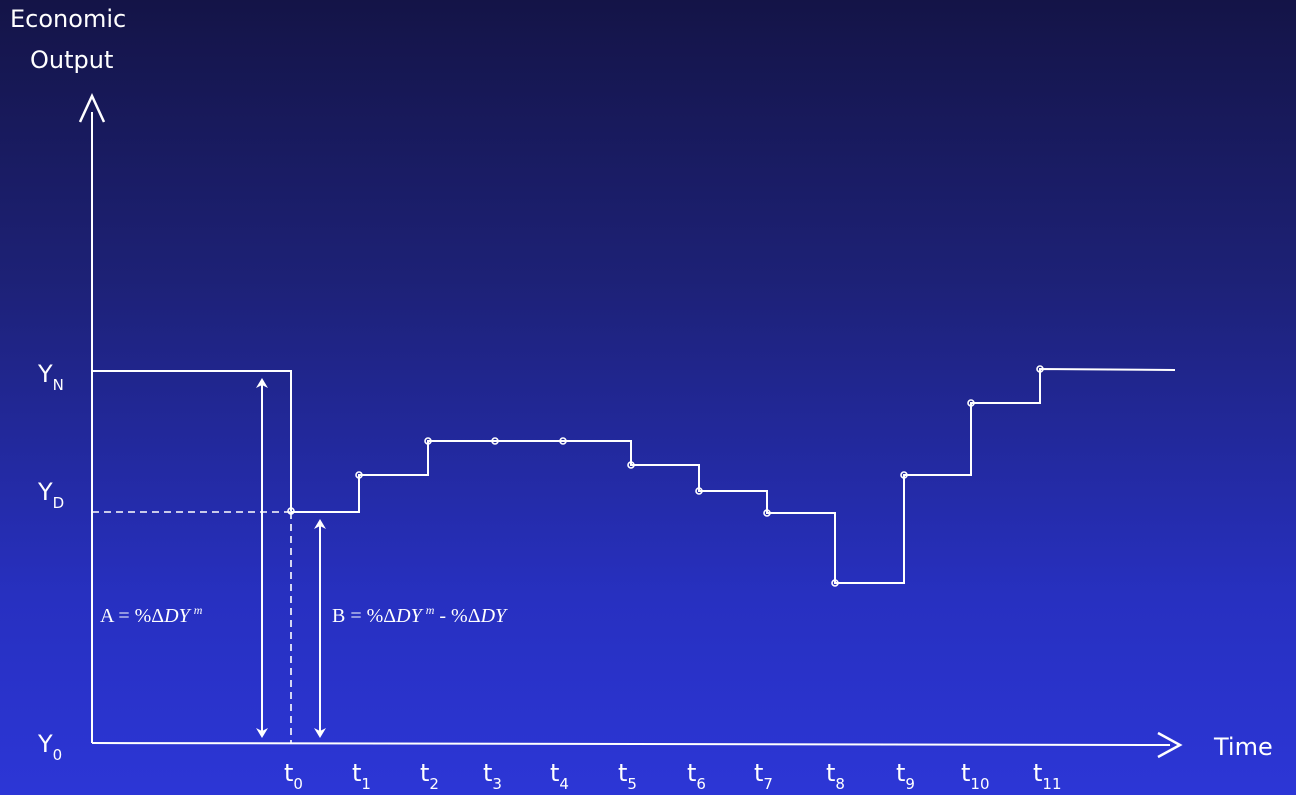  Describe the element at coordinates (1170, 745) in the screenshot. I see `x-axis-arrow-icon` at that location.